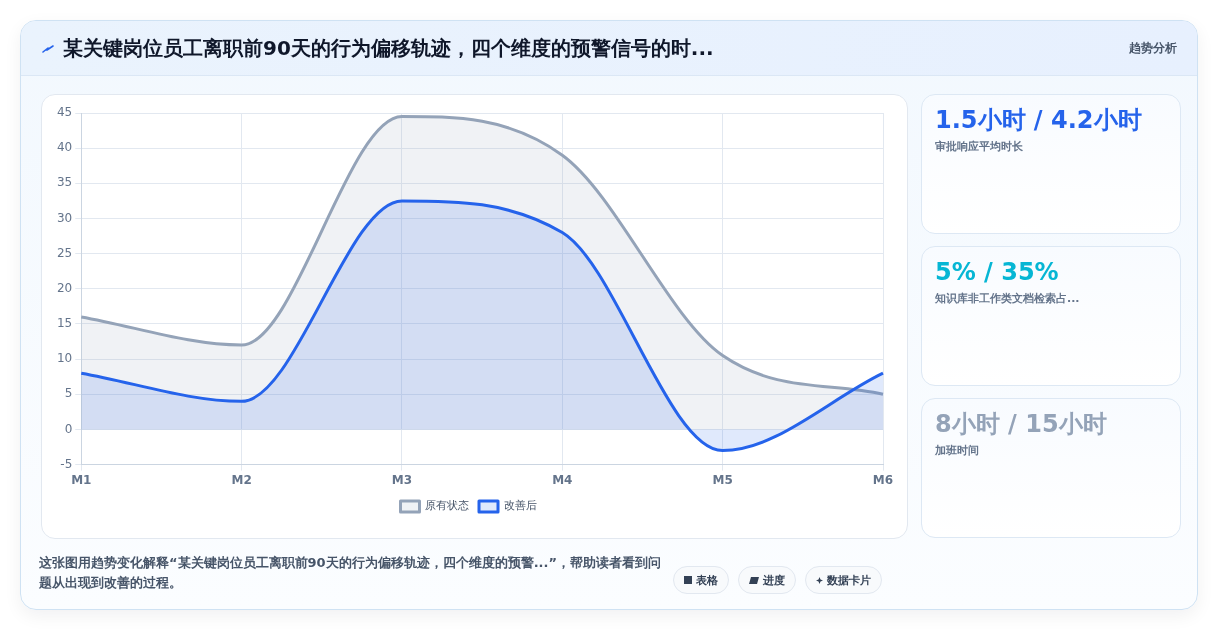  What do you see at coordinates (722, 479) in the screenshot?
I see `x-tick-label: M5` at bounding box center [722, 479].